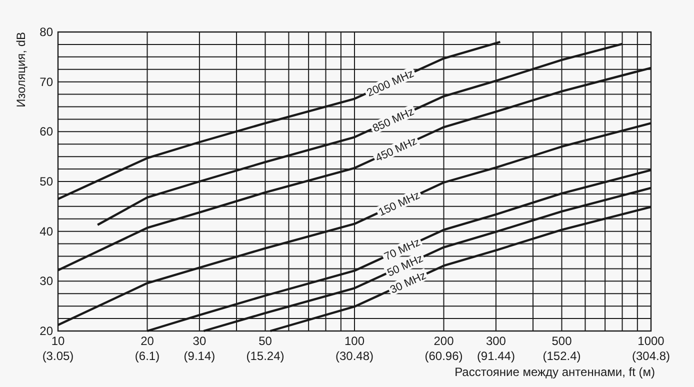  What do you see at coordinates (496, 341) in the screenshot?
I see `x-tick-label: 300` at bounding box center [496, 341].